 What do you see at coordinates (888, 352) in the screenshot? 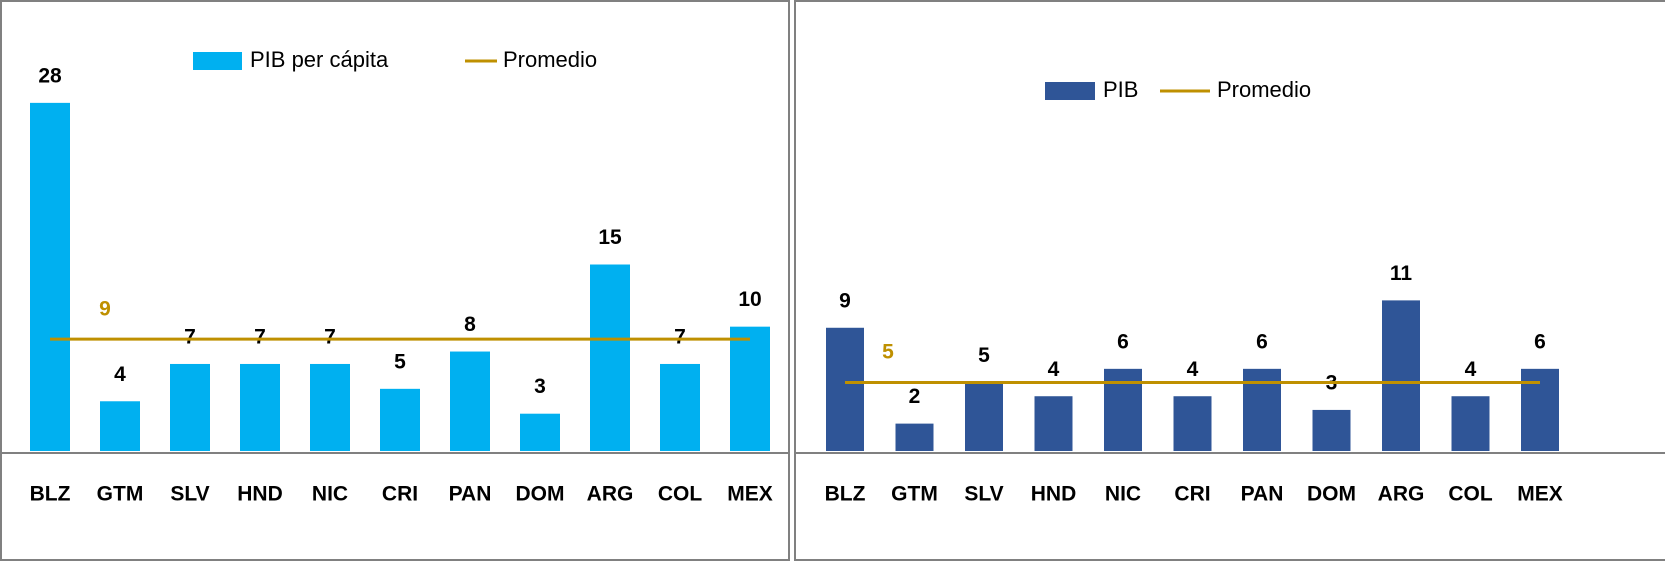
I see `average-label: 5` at bounding box center [888, 352].